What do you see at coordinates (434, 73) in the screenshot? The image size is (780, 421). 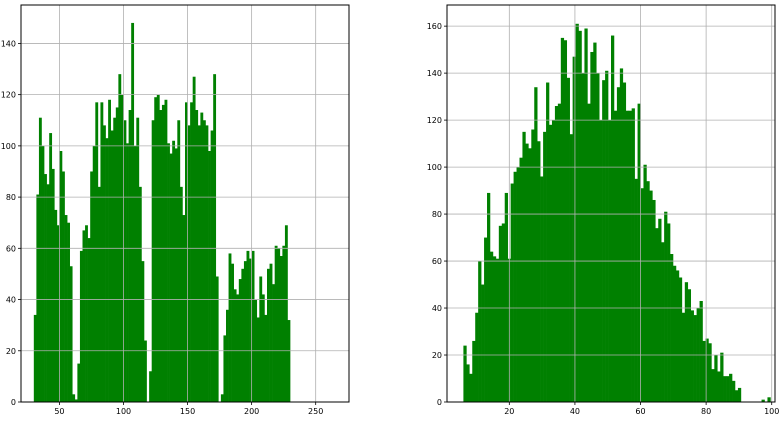 I see `y-tick-label: 140` at bounding box center [434, 73].